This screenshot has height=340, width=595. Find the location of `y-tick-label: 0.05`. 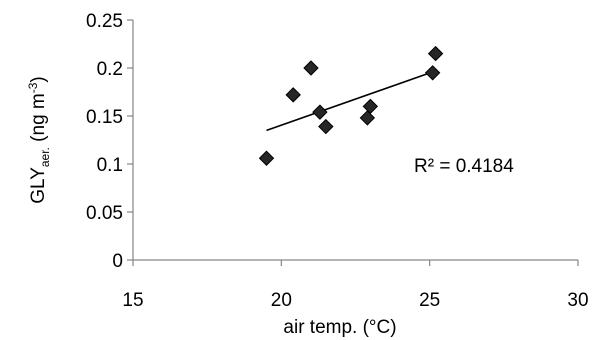

y-tick-label: 0.05 is located at coordinates (104, 213).